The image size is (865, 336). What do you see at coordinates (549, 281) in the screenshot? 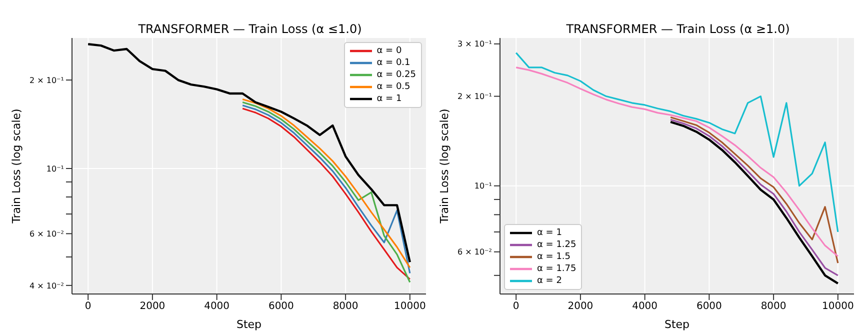
I see `legend-label: α = 2` at bounding box center [549, 281].